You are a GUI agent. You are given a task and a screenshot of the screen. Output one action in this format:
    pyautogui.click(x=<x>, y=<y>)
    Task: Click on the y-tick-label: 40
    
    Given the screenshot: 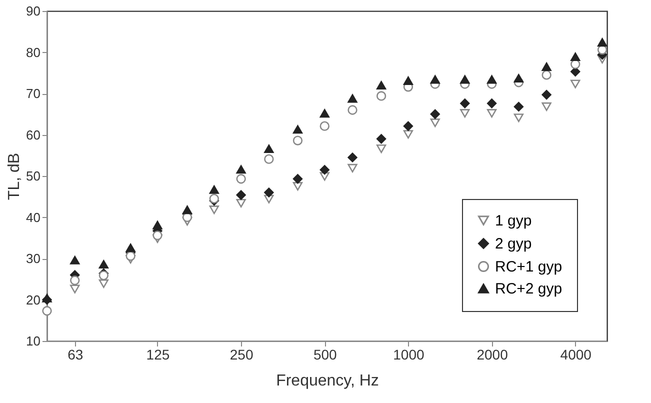 What is the action you would take?
    pyautogui.click(x=33, y=217)
    